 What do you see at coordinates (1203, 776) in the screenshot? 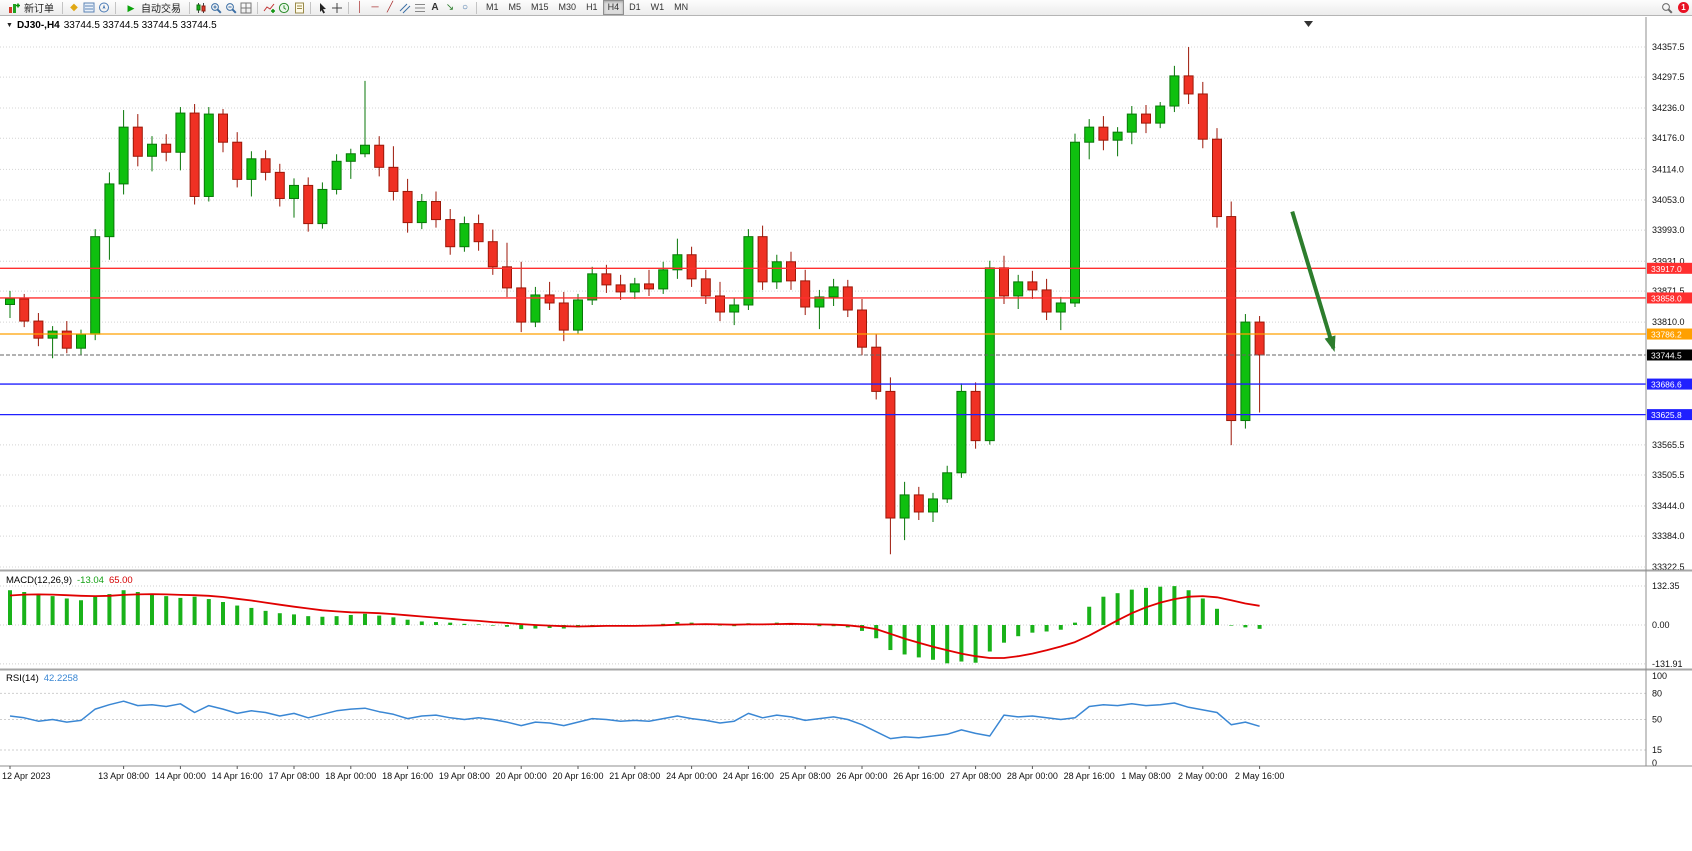
I see `time-tick-label: 2 May 00:00` at bounding box center [1203, 776].